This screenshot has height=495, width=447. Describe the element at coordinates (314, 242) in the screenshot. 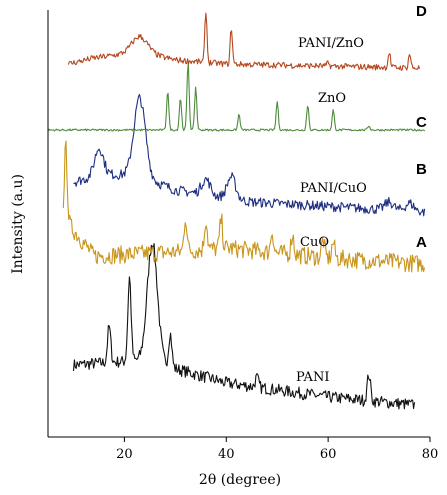

I see `series-label: CuO` at that location.